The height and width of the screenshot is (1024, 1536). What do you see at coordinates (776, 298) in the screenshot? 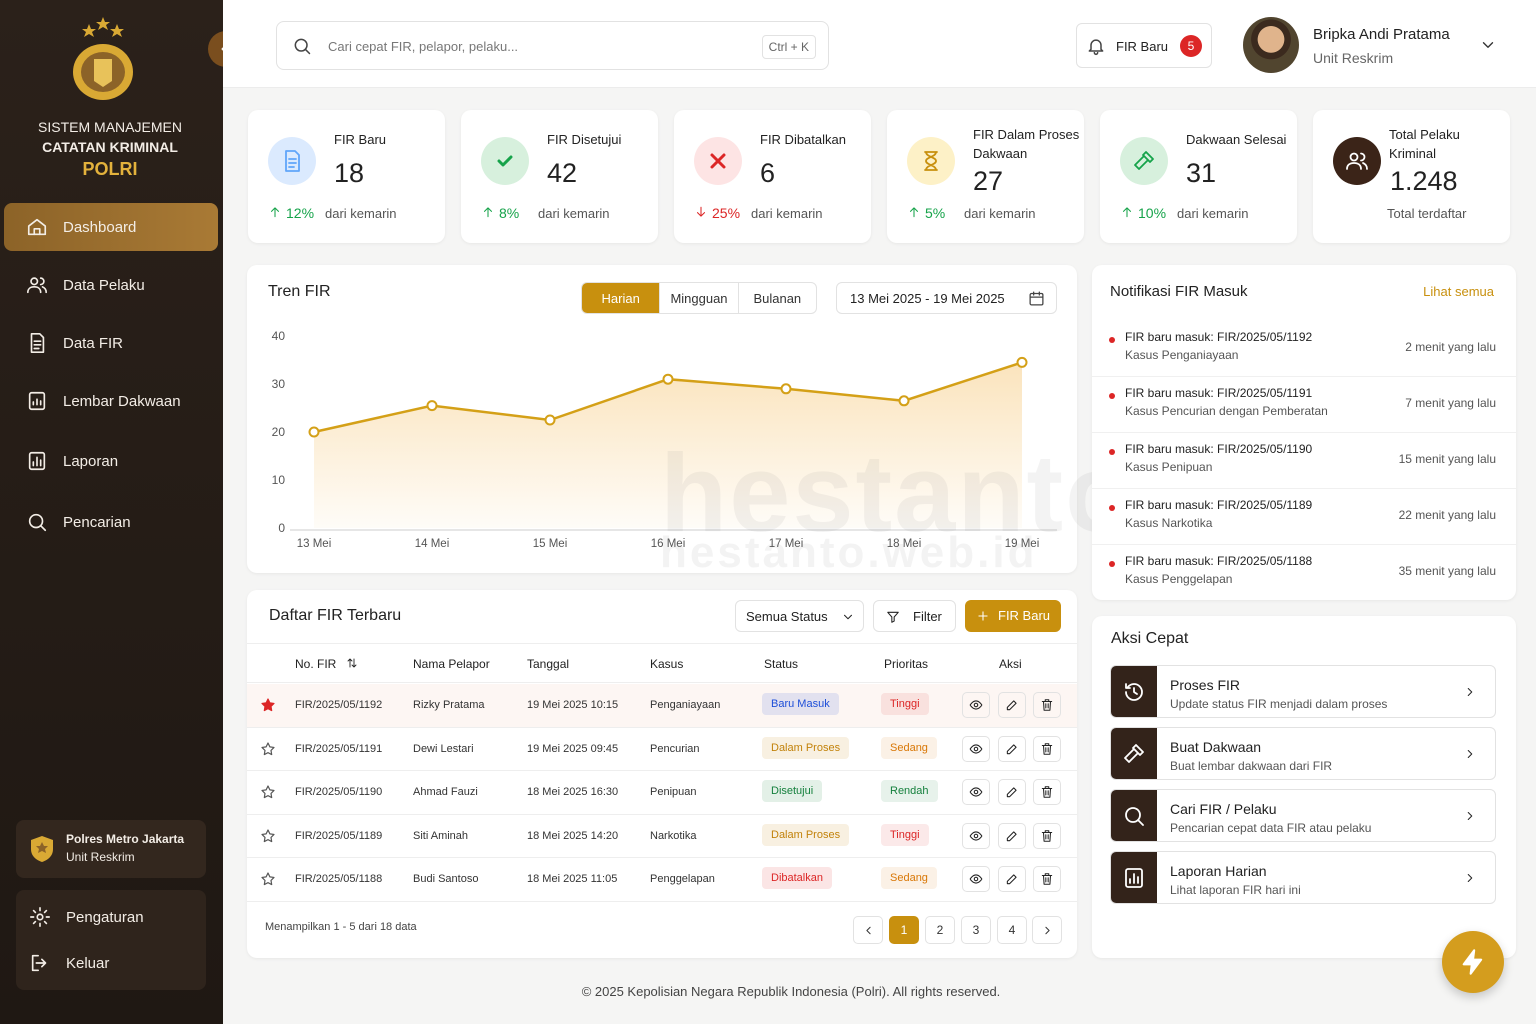
I see `tab: Bulanan` at bounding box center [776, 298].